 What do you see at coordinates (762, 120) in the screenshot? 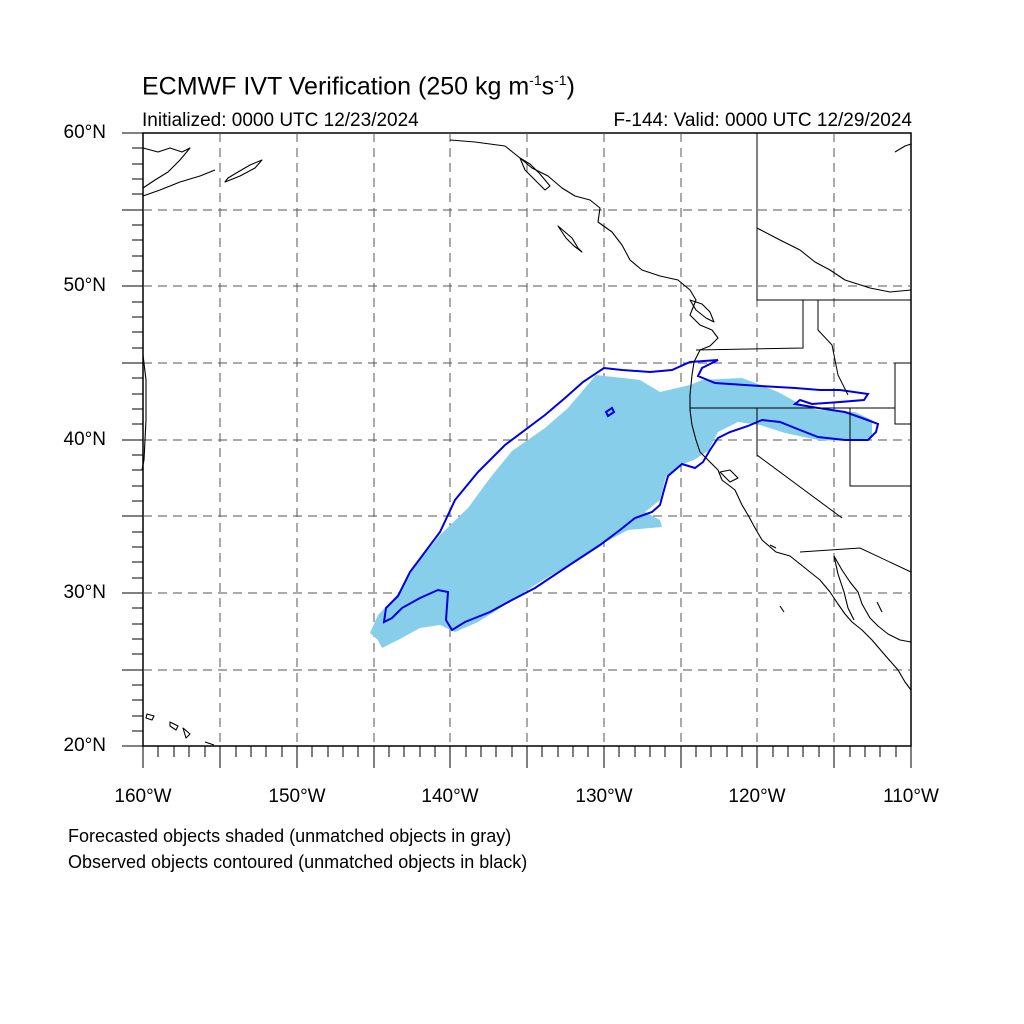
I see `valid-label: F-144: Valid: 0000 UTC 12/29/2024` at bounding box center [762, 120].